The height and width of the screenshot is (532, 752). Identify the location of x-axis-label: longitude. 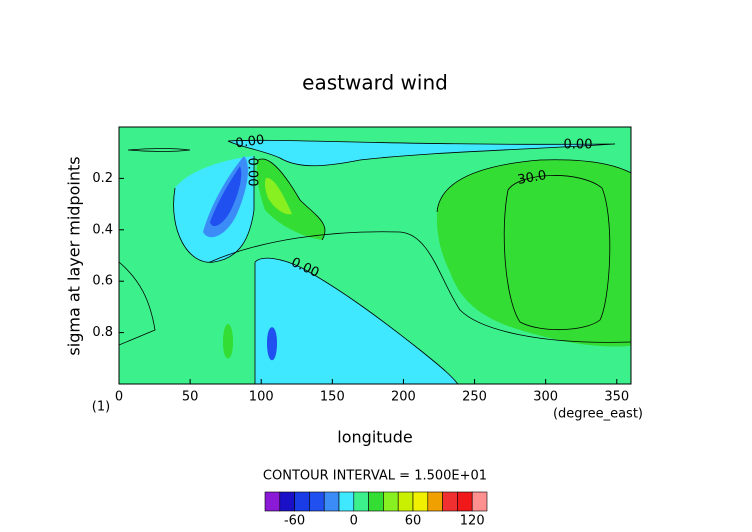
(374, 437).